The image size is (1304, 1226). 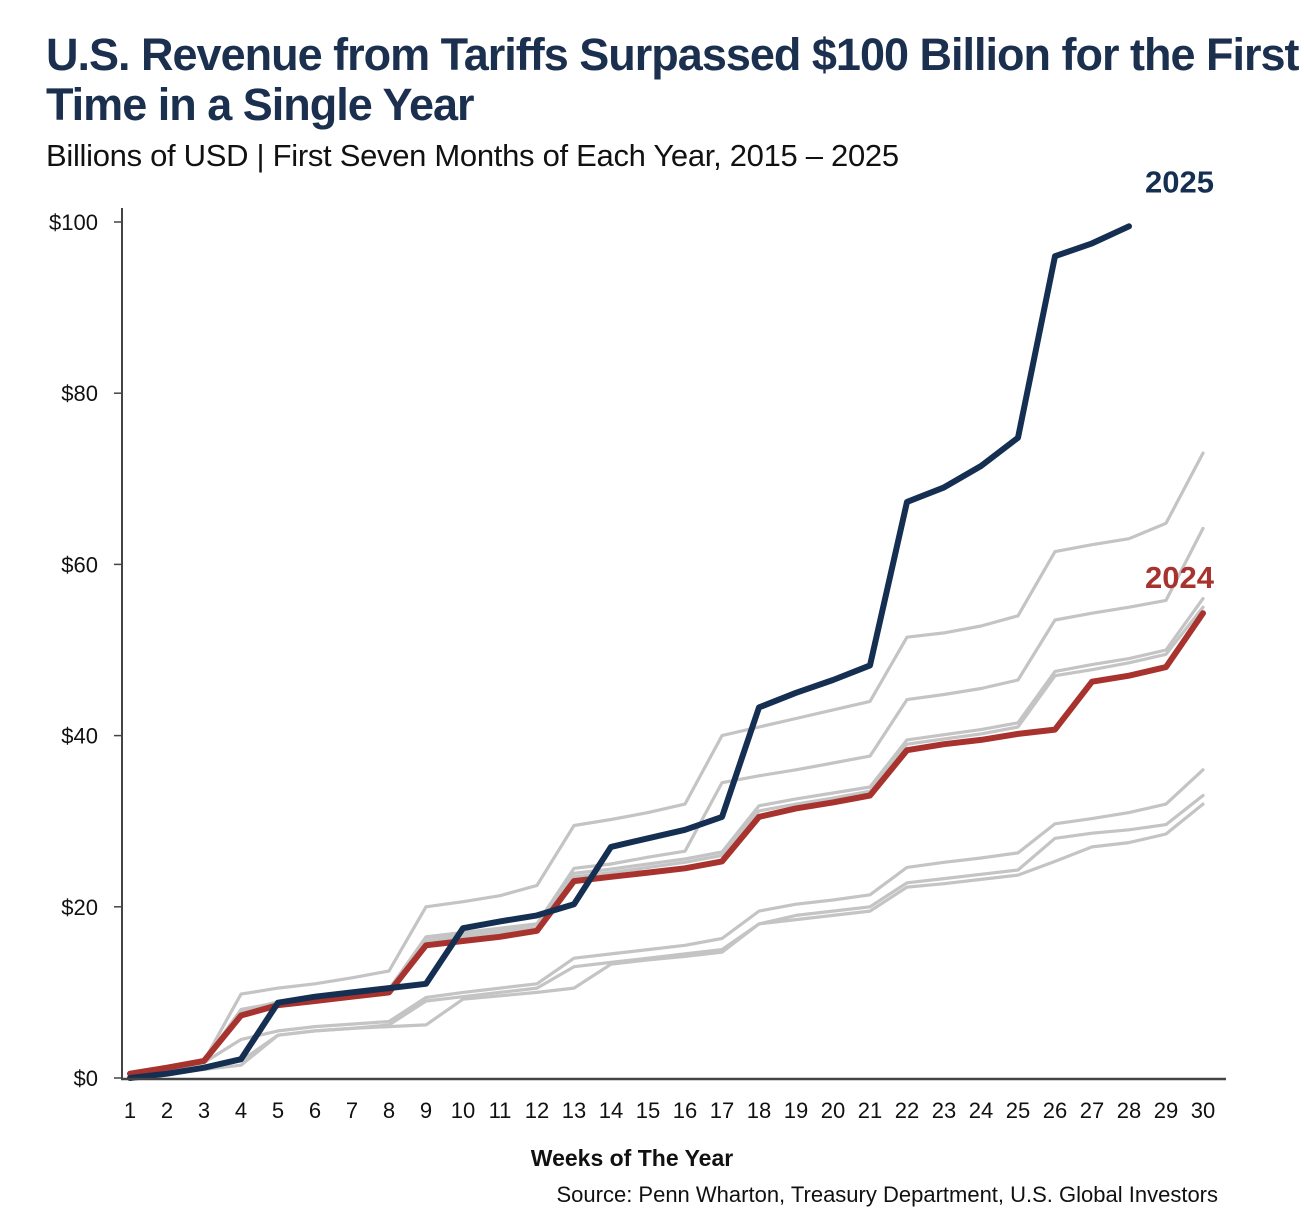 What do you see at coordinates (1129, 1110) in the screenshot?
I see `x-tick-label: 28` at bounding box center [1129, 1110].